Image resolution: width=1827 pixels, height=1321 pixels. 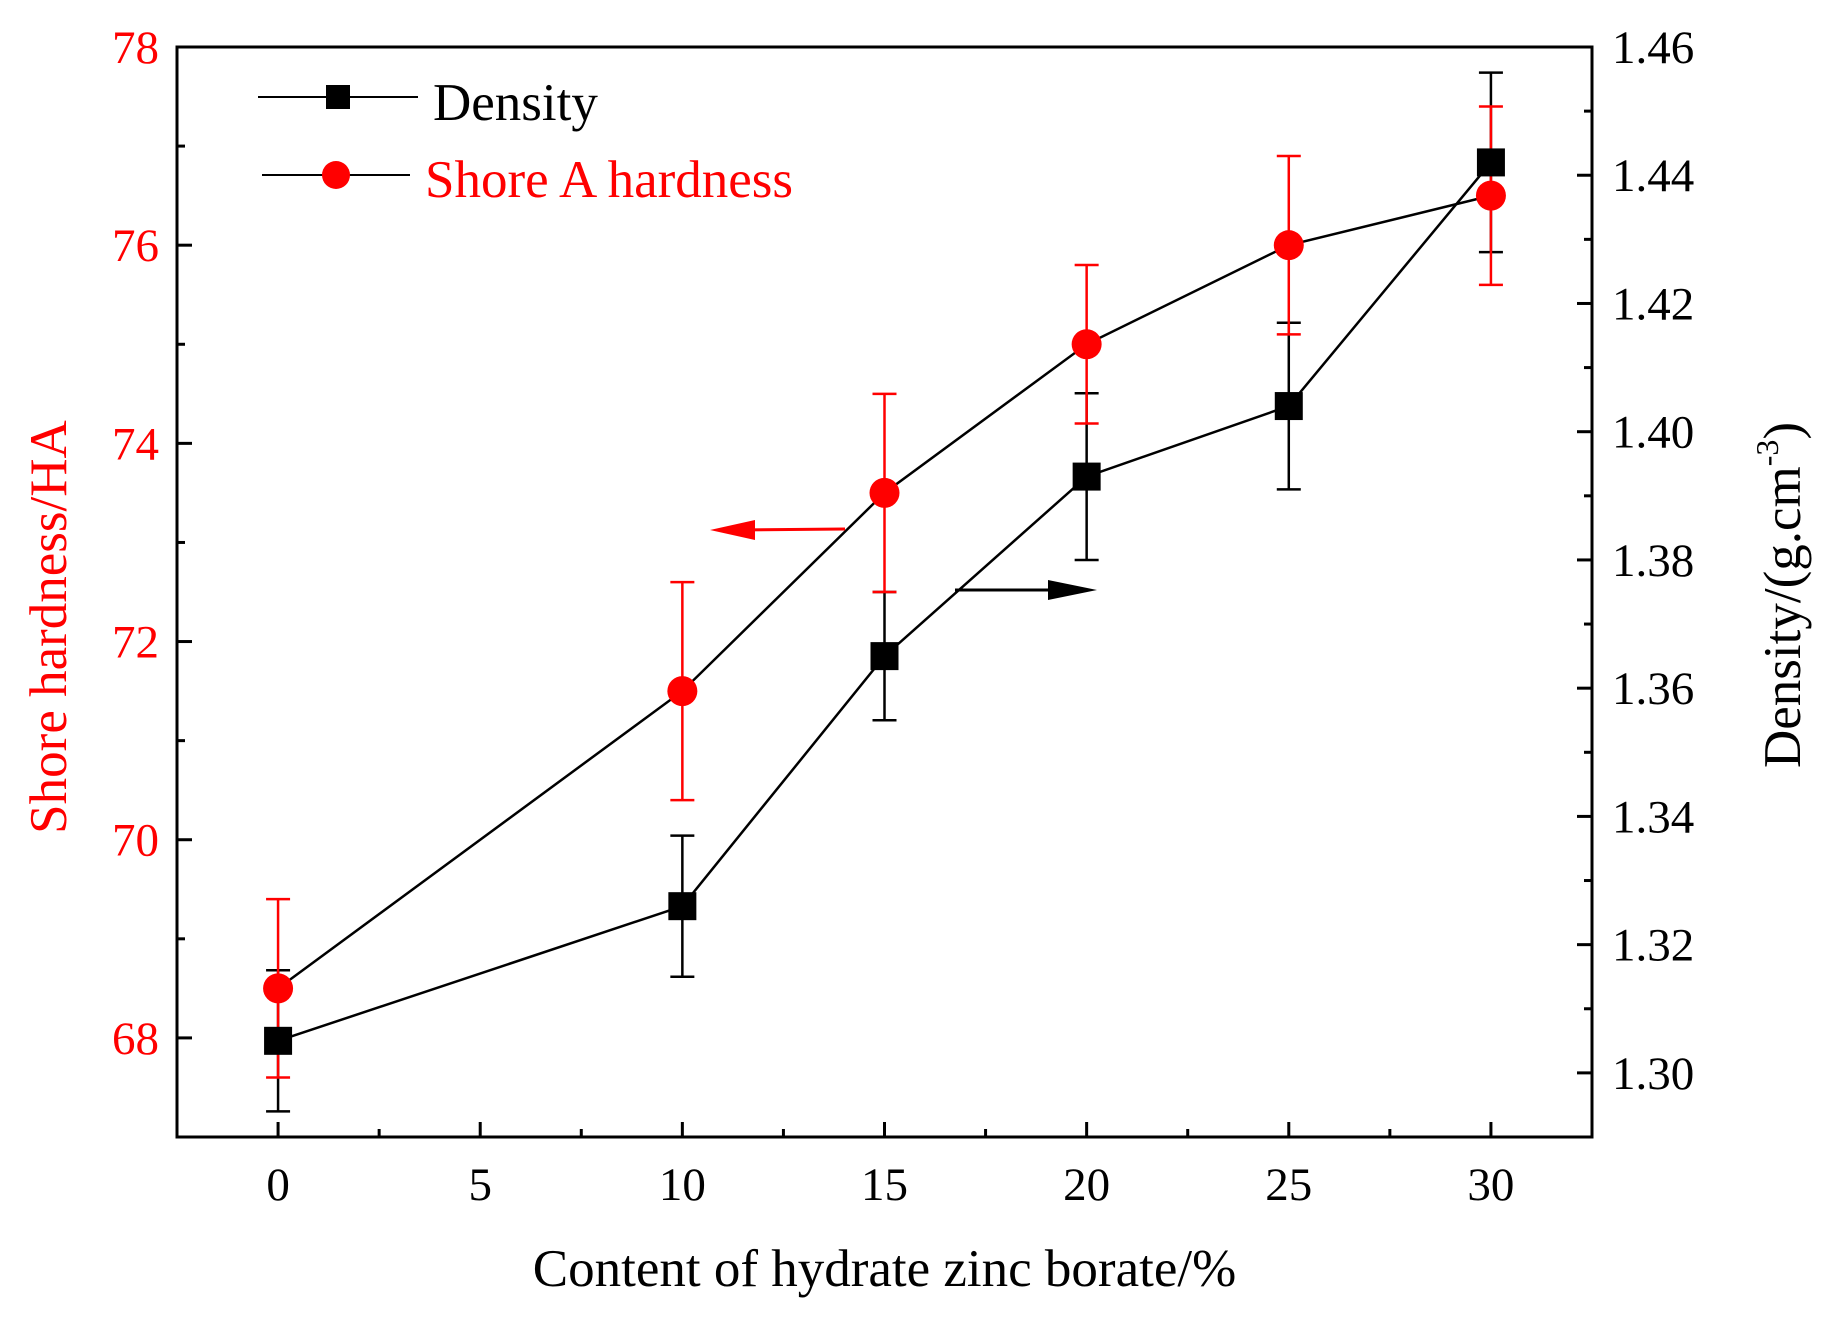 I want to click on legend-density-marker, so click(x=338, y=97).